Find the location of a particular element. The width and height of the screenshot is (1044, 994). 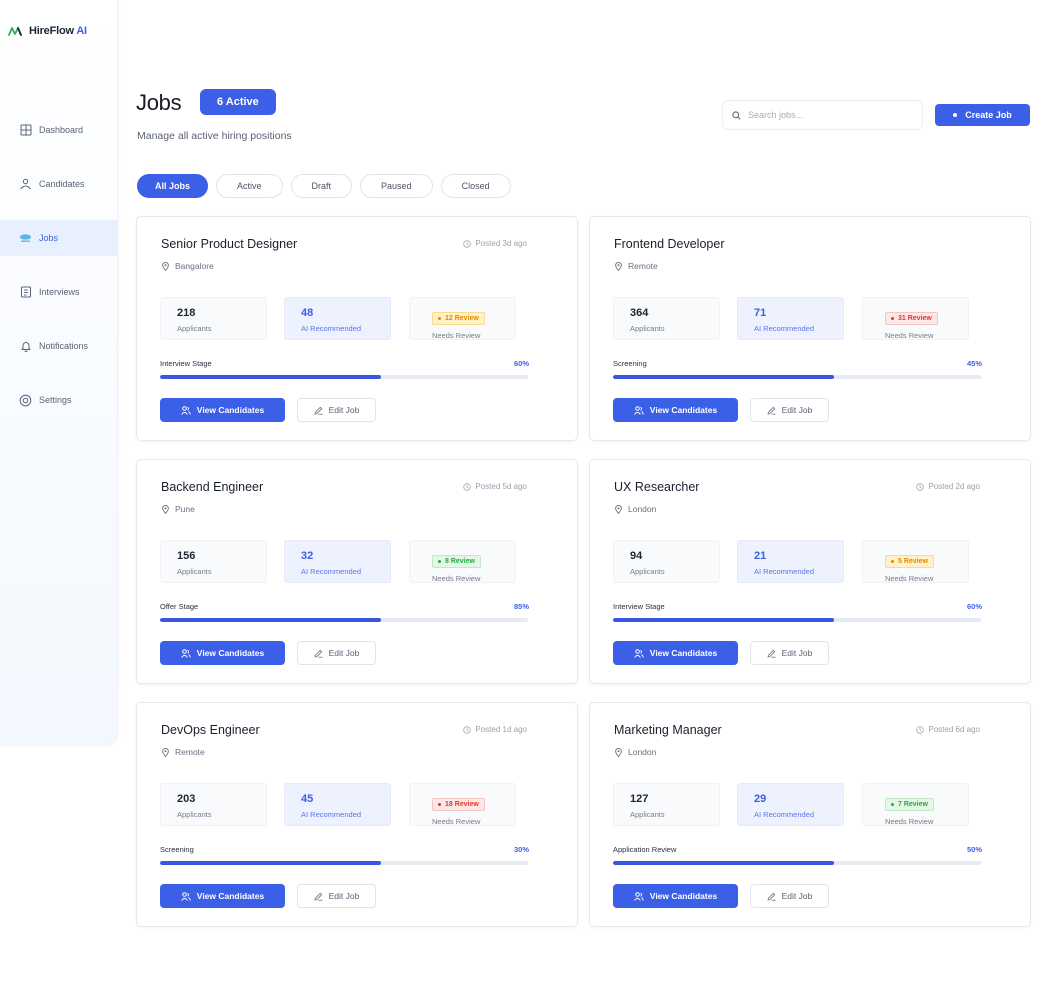

sidebar-item-label: Settings is located at coordinates (55, 400).